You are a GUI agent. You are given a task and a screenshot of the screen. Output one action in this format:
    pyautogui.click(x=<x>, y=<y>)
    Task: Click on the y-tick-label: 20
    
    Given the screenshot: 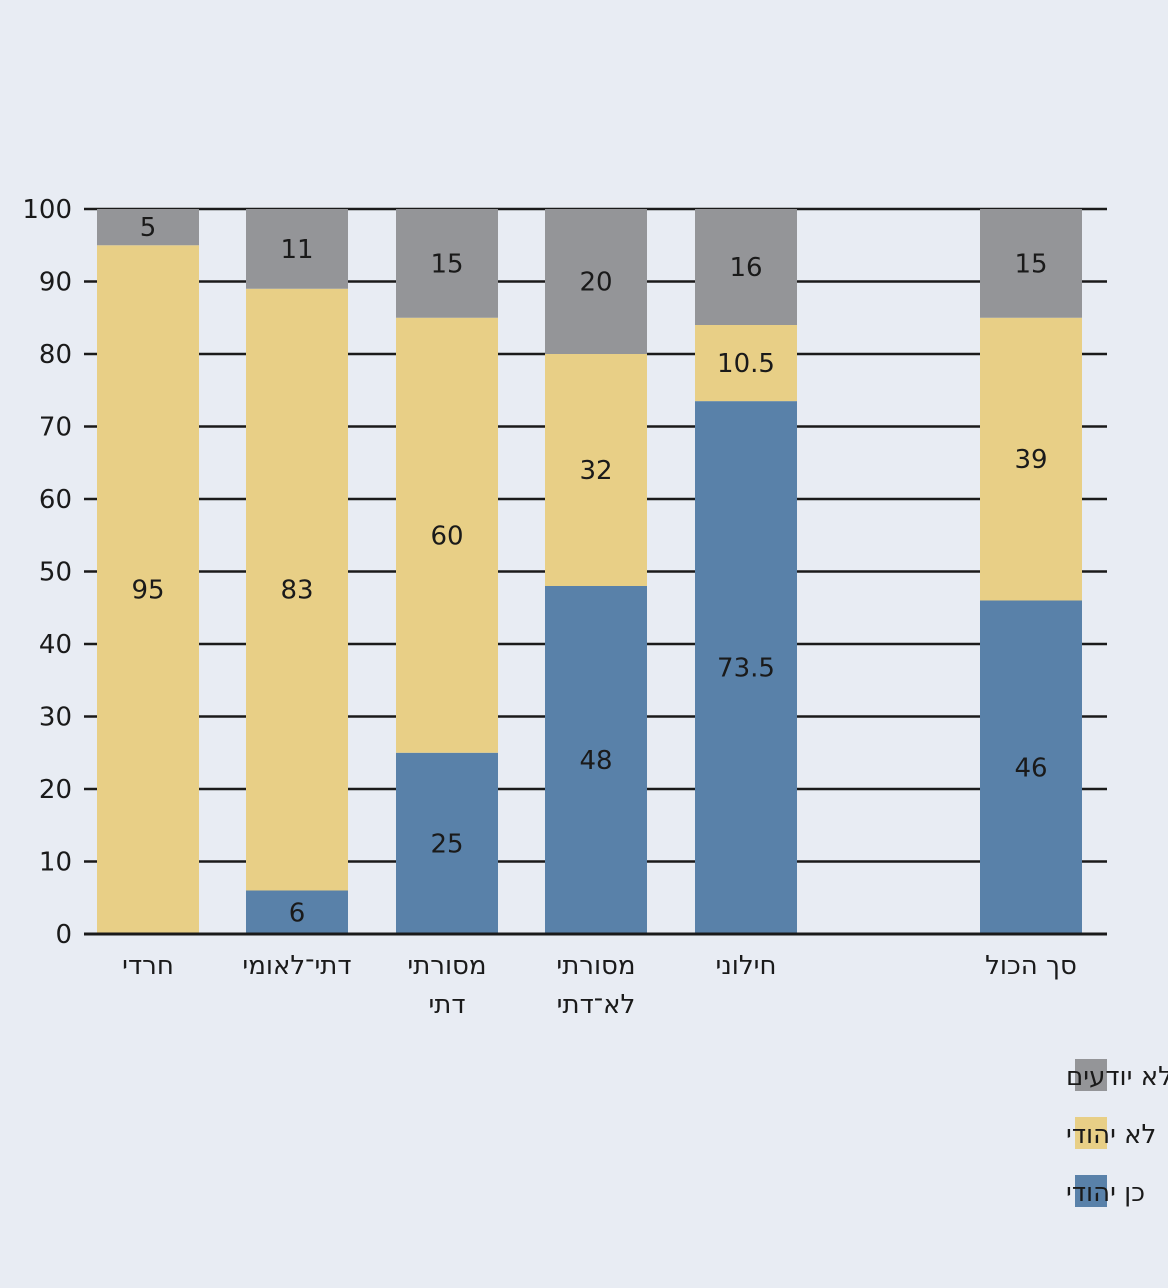 What is the action you would take?
    pyautogui.click(x=55, y=790)
    